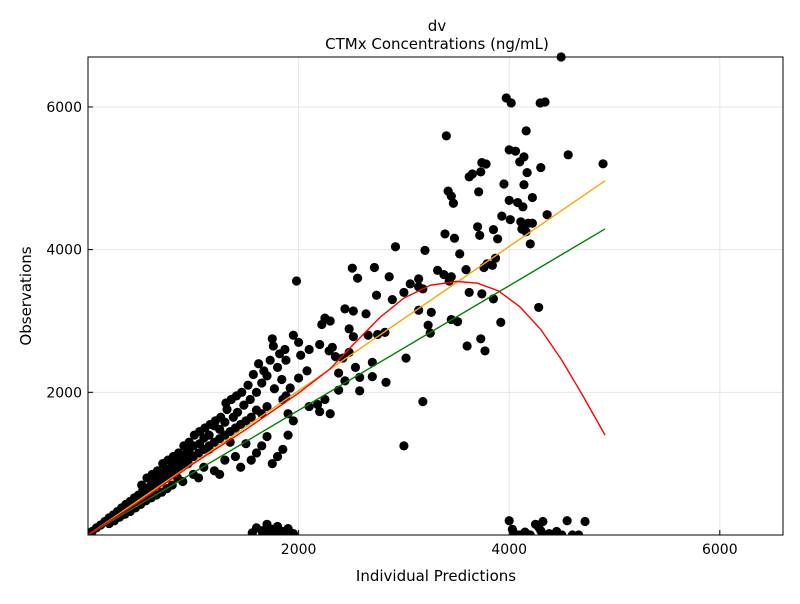  What do you see at coordinates (64, 251) in the screenshot?
I see `y-tick-label: 4000` at bounding box center [64, 251].